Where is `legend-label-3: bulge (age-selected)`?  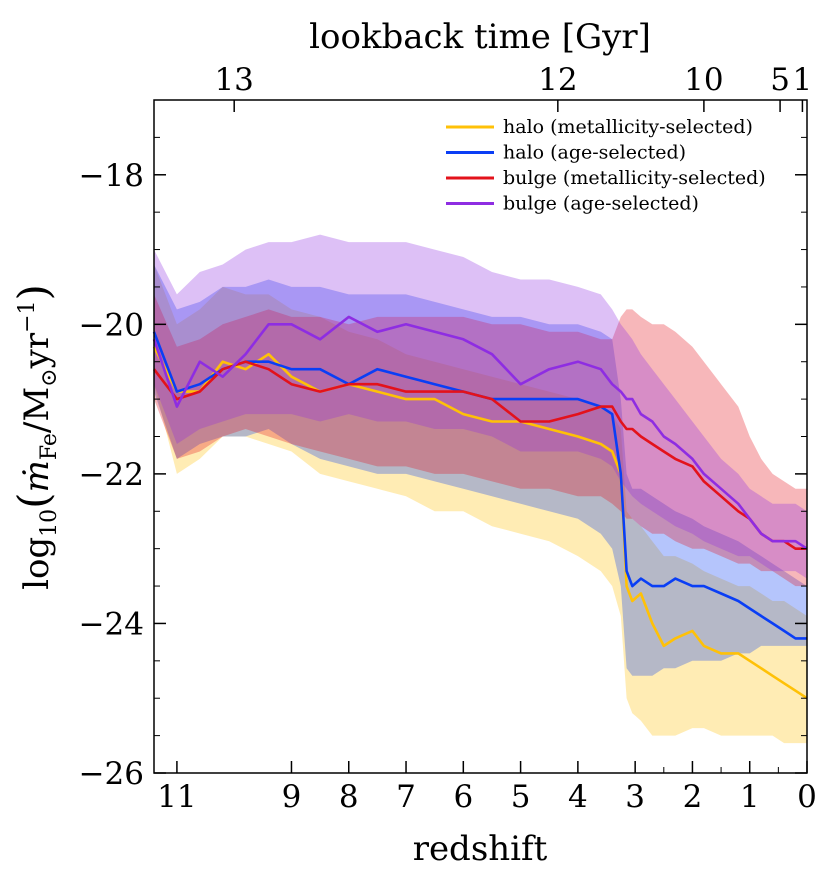
legend-label-3: bulge (age-selected) is located at coordinates (601, 204).